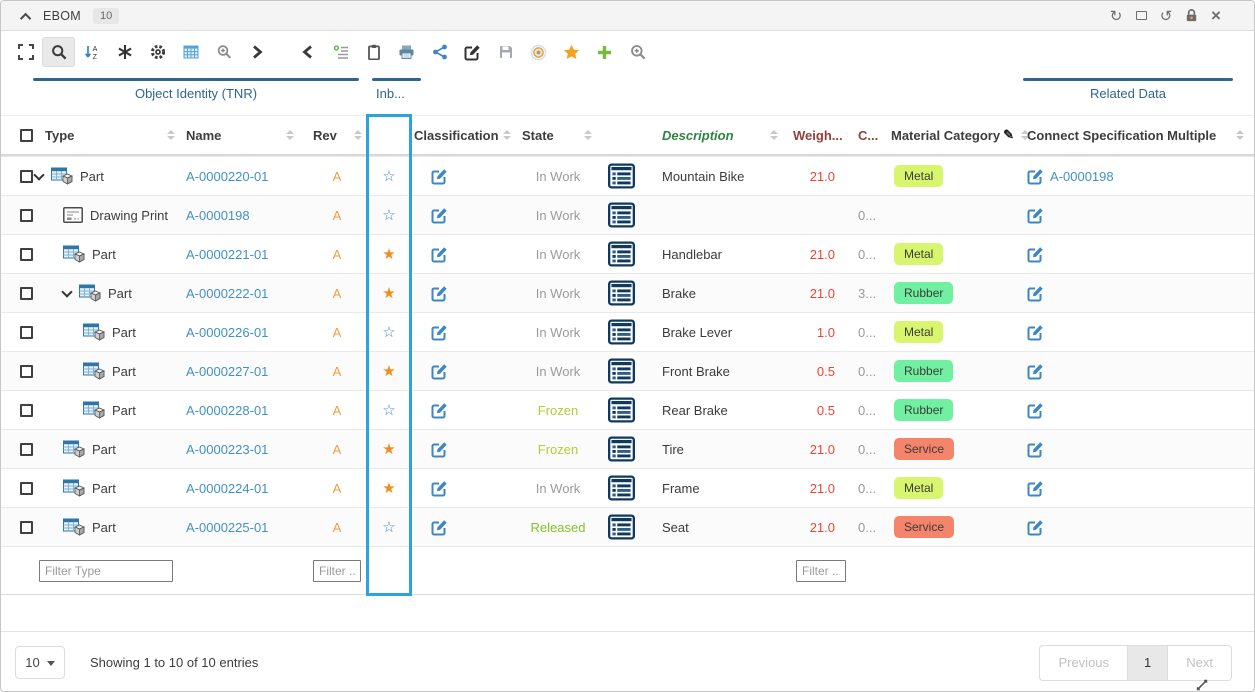 The height and width of the screenshot is (692, 1255). What do you see at coordinates (558, 135) in the screenshot?
I see `column-header-state: State` at bounding box center [558, 135].